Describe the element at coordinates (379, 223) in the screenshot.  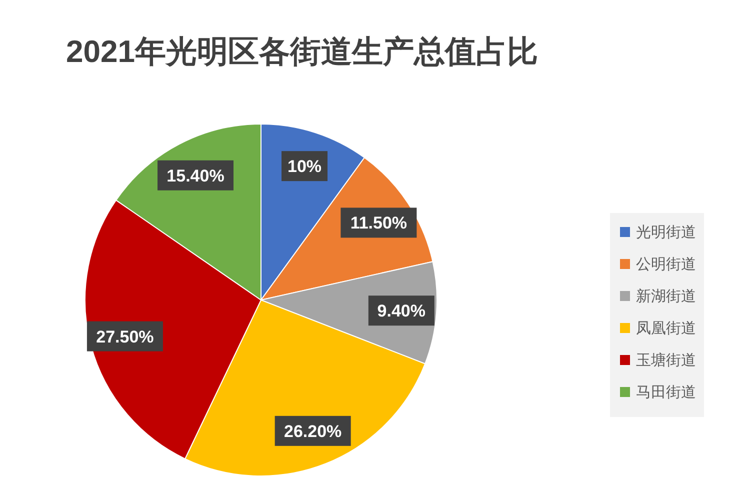
I see `data-label: 11.50%` at that location.